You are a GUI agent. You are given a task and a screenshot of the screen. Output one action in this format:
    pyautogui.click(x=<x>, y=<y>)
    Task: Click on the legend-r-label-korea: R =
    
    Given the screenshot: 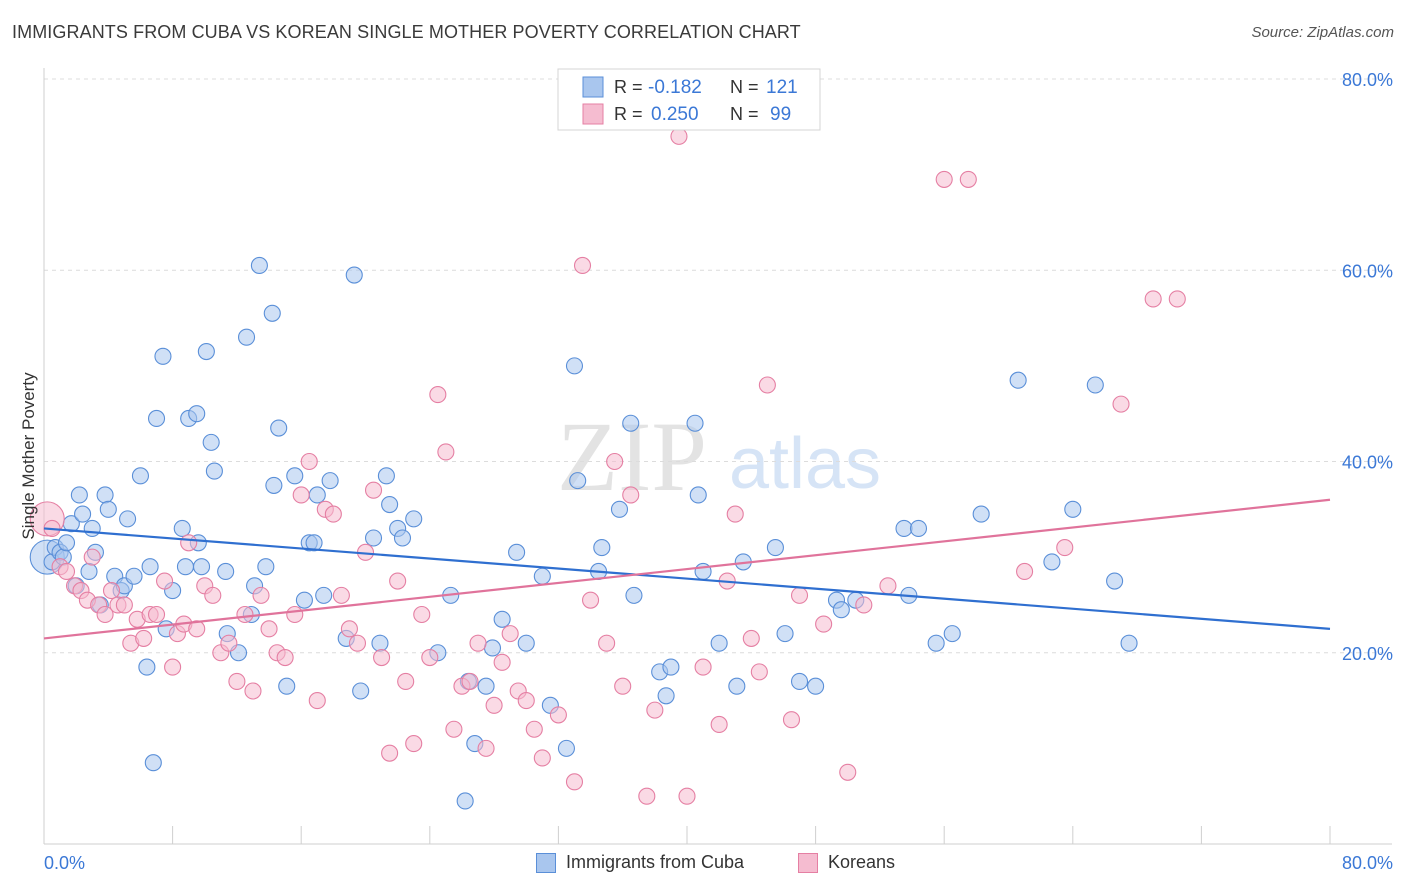 What is the action you would take?
    pyautogui.click(x=628, y=114)
    